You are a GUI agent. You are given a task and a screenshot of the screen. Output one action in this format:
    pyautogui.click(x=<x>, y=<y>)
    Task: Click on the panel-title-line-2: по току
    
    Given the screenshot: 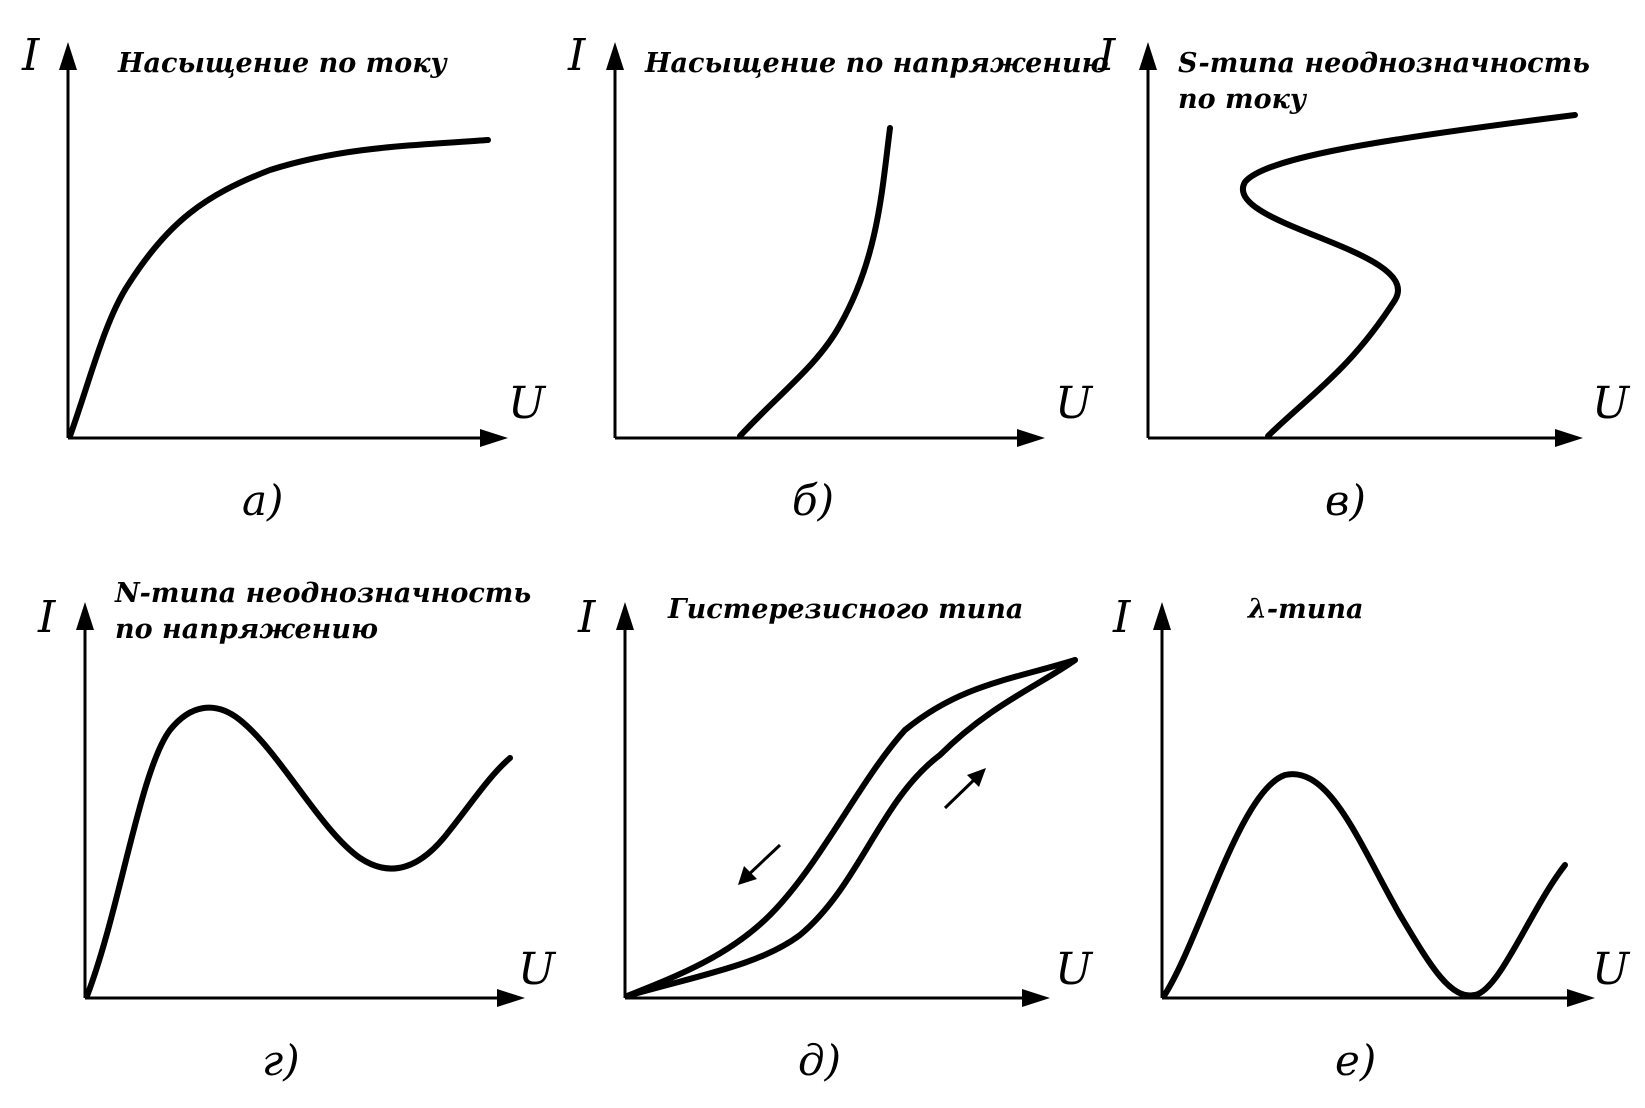 What is the action you would take?
    pyautogui.click(x=1243, y=99)
    